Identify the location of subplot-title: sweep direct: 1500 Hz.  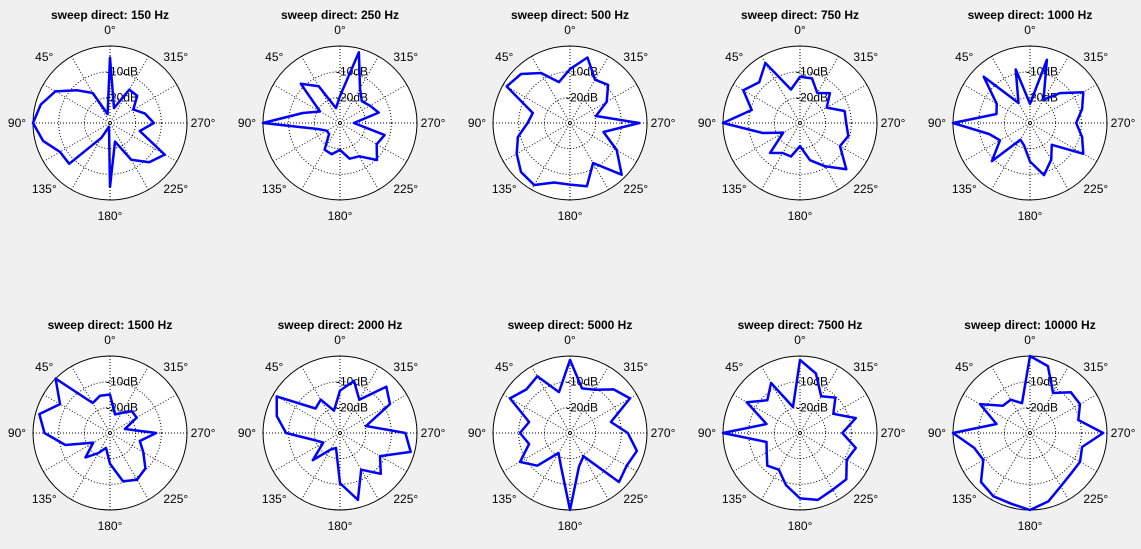
(110, 325).